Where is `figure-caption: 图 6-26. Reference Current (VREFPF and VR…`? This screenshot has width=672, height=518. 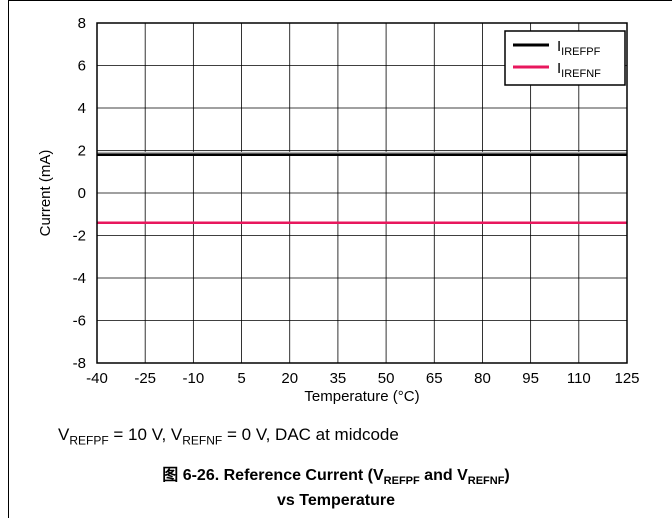
figure-caption: 图 6-26. Reference Current (VREFPF and VR… is located at coordinates (336, 488).